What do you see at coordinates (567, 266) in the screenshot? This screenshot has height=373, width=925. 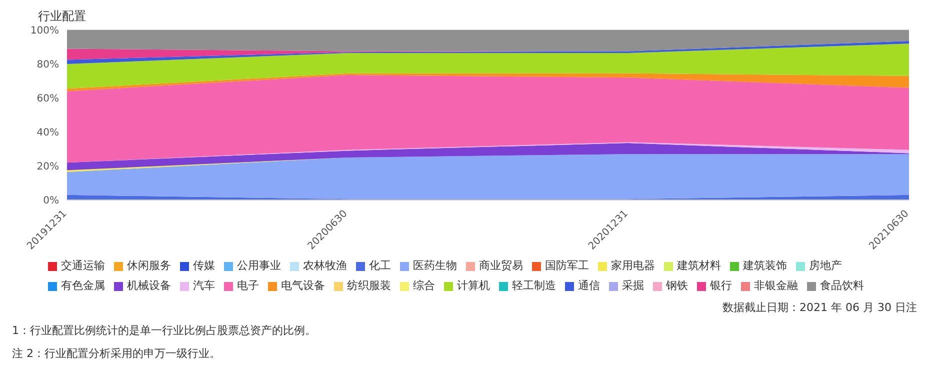 I see `legend-label: 国防军工` at bounding box center [567, 266].